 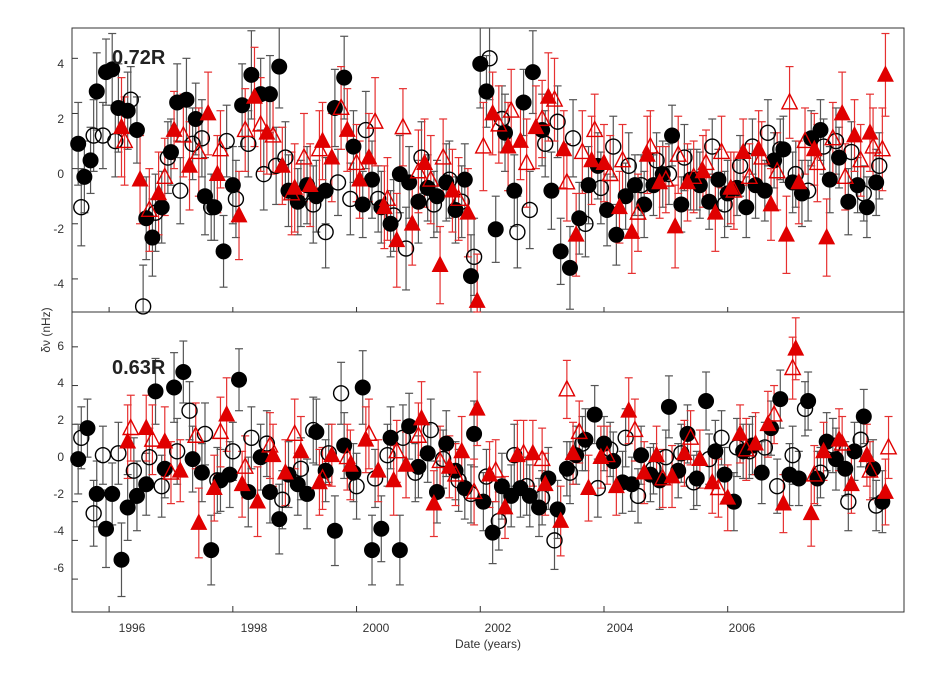 What do you see at coordinates (376, 628) in the screenshot?
I see `x-tick-label-2000: 2000` at bounding box center [376, 628].